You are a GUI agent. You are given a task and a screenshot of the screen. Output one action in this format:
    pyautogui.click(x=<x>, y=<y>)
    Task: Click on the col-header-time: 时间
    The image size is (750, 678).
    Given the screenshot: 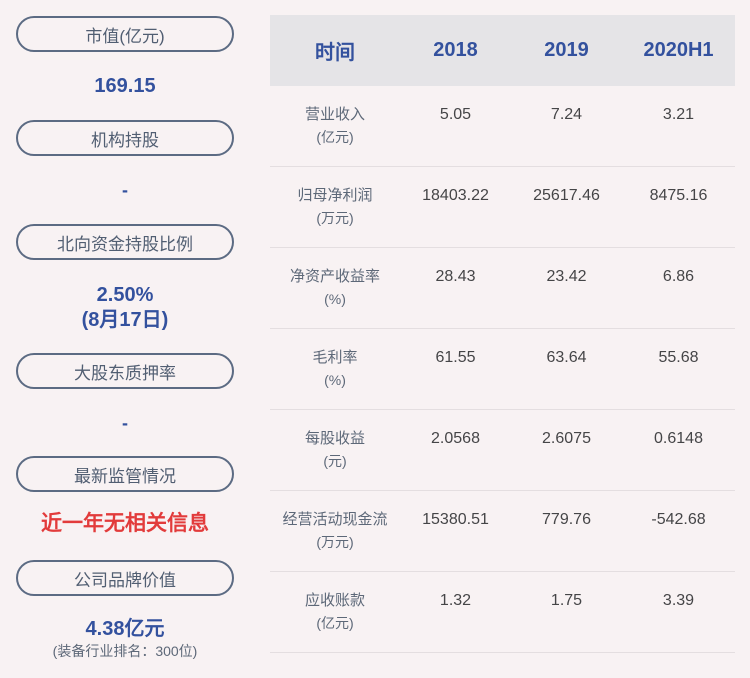 What is the action you would take?
    pyautogui.click(x=335, y=53)
    